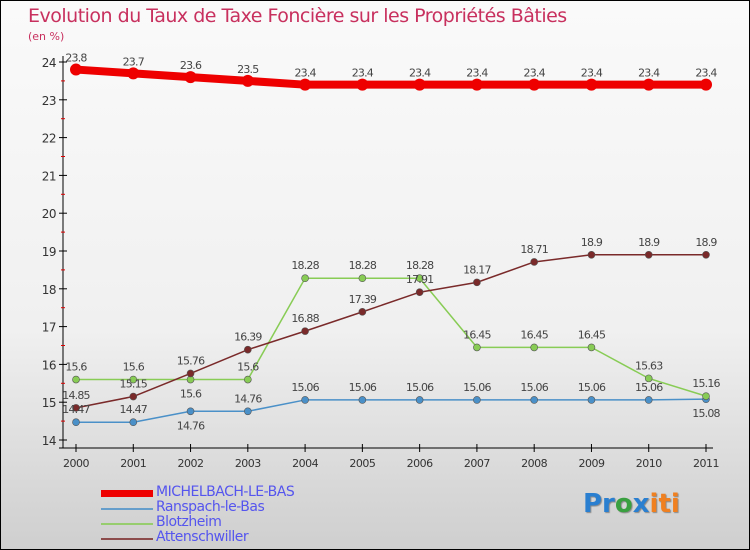 The height and width of the screenshot is (550, 750). Describe the element at coordinates (706, 383) in the screenshot. I see `data-label: 15.16` at that location.